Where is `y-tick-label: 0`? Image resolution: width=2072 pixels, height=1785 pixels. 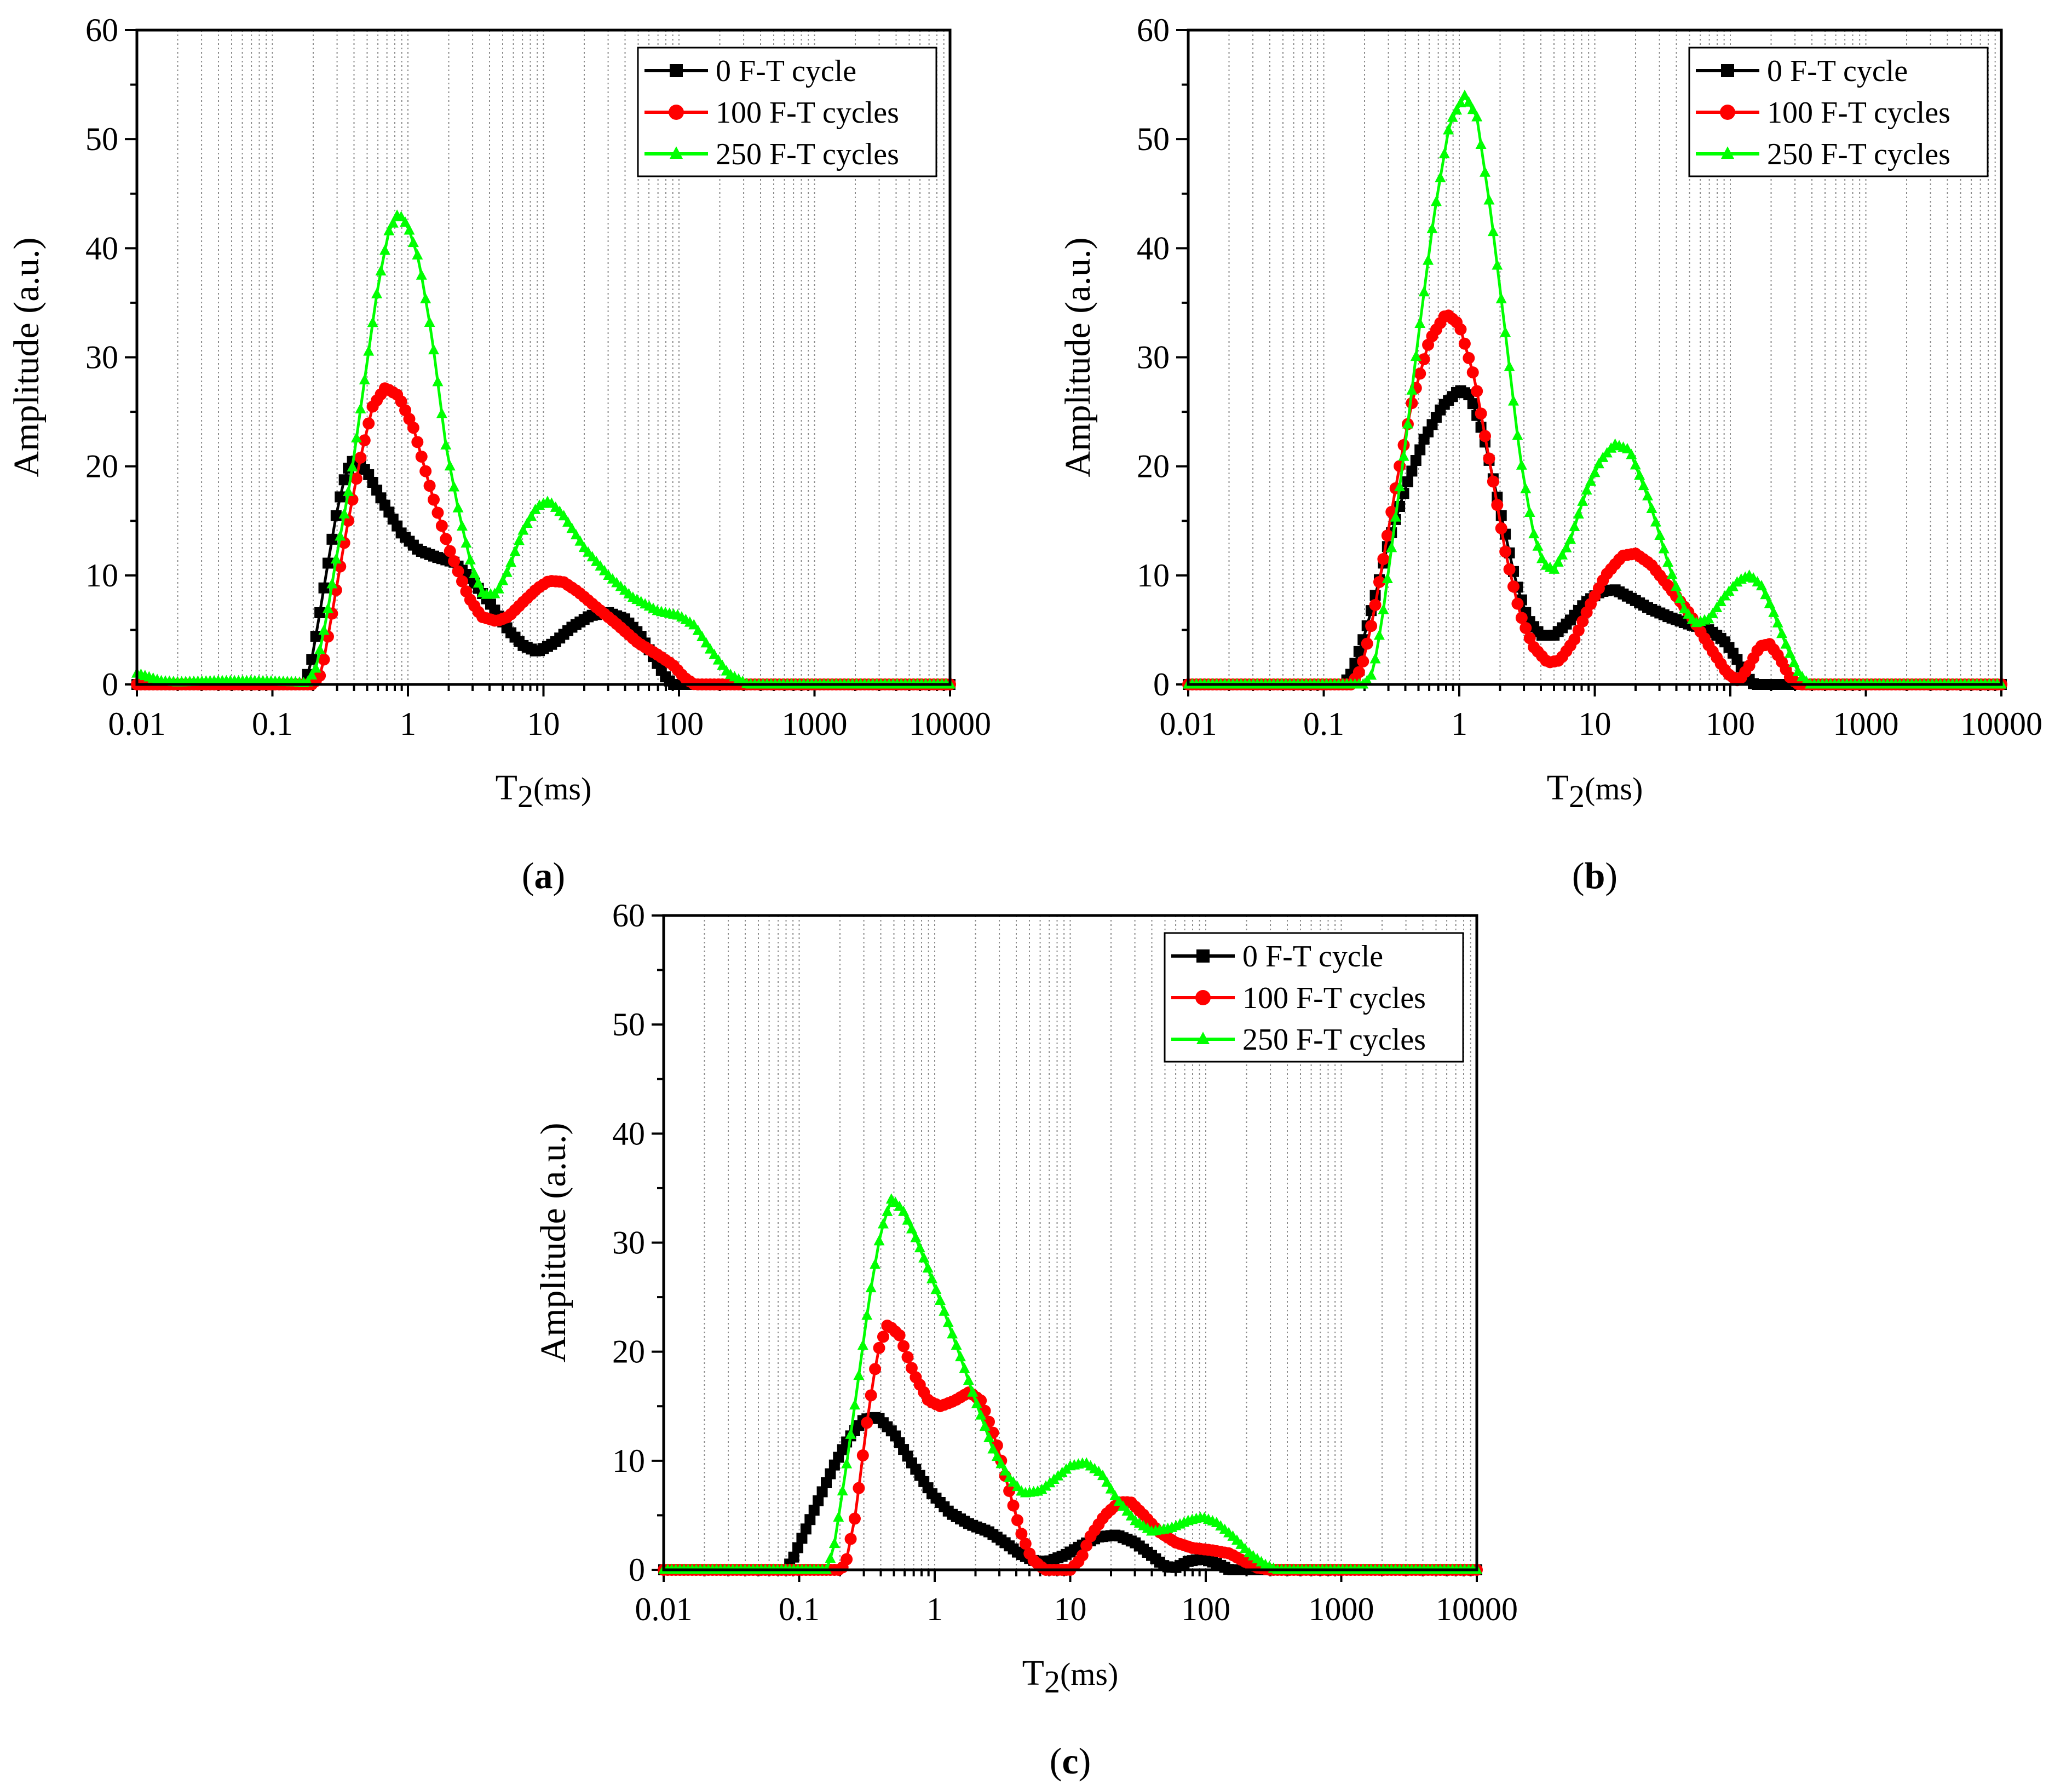
y-tick-label: 0 is located at coordinates (1161, 684).